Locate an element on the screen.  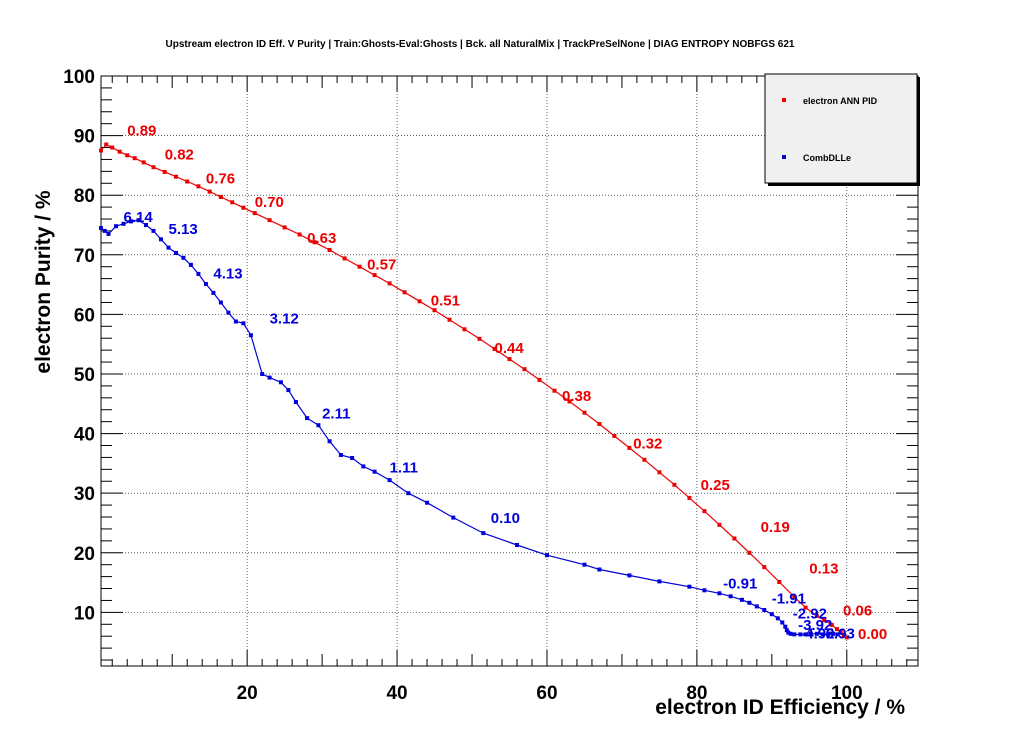
point-label: 0.51 is located at coordinates (445, 300).